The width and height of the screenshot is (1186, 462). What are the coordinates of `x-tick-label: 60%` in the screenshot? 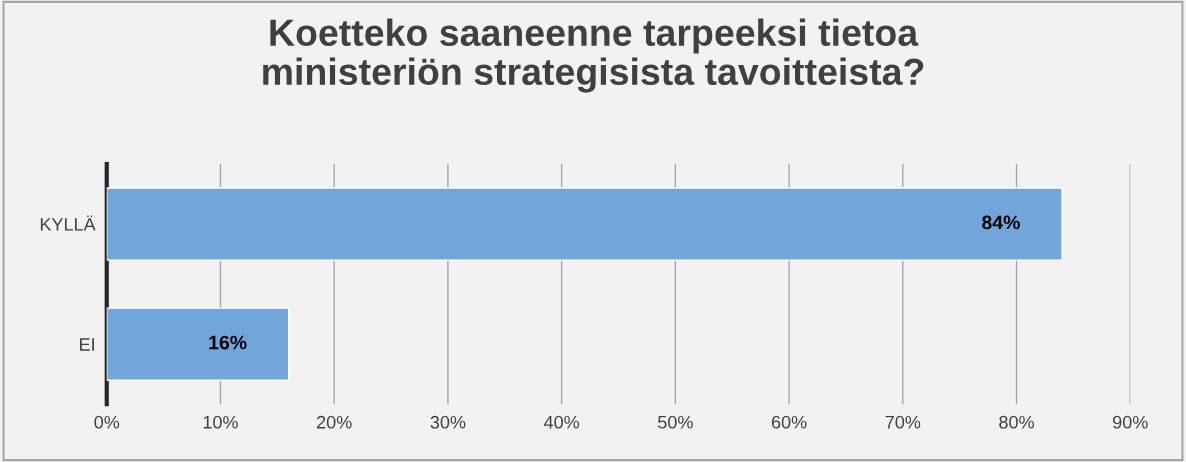 It's located at (789, 422).